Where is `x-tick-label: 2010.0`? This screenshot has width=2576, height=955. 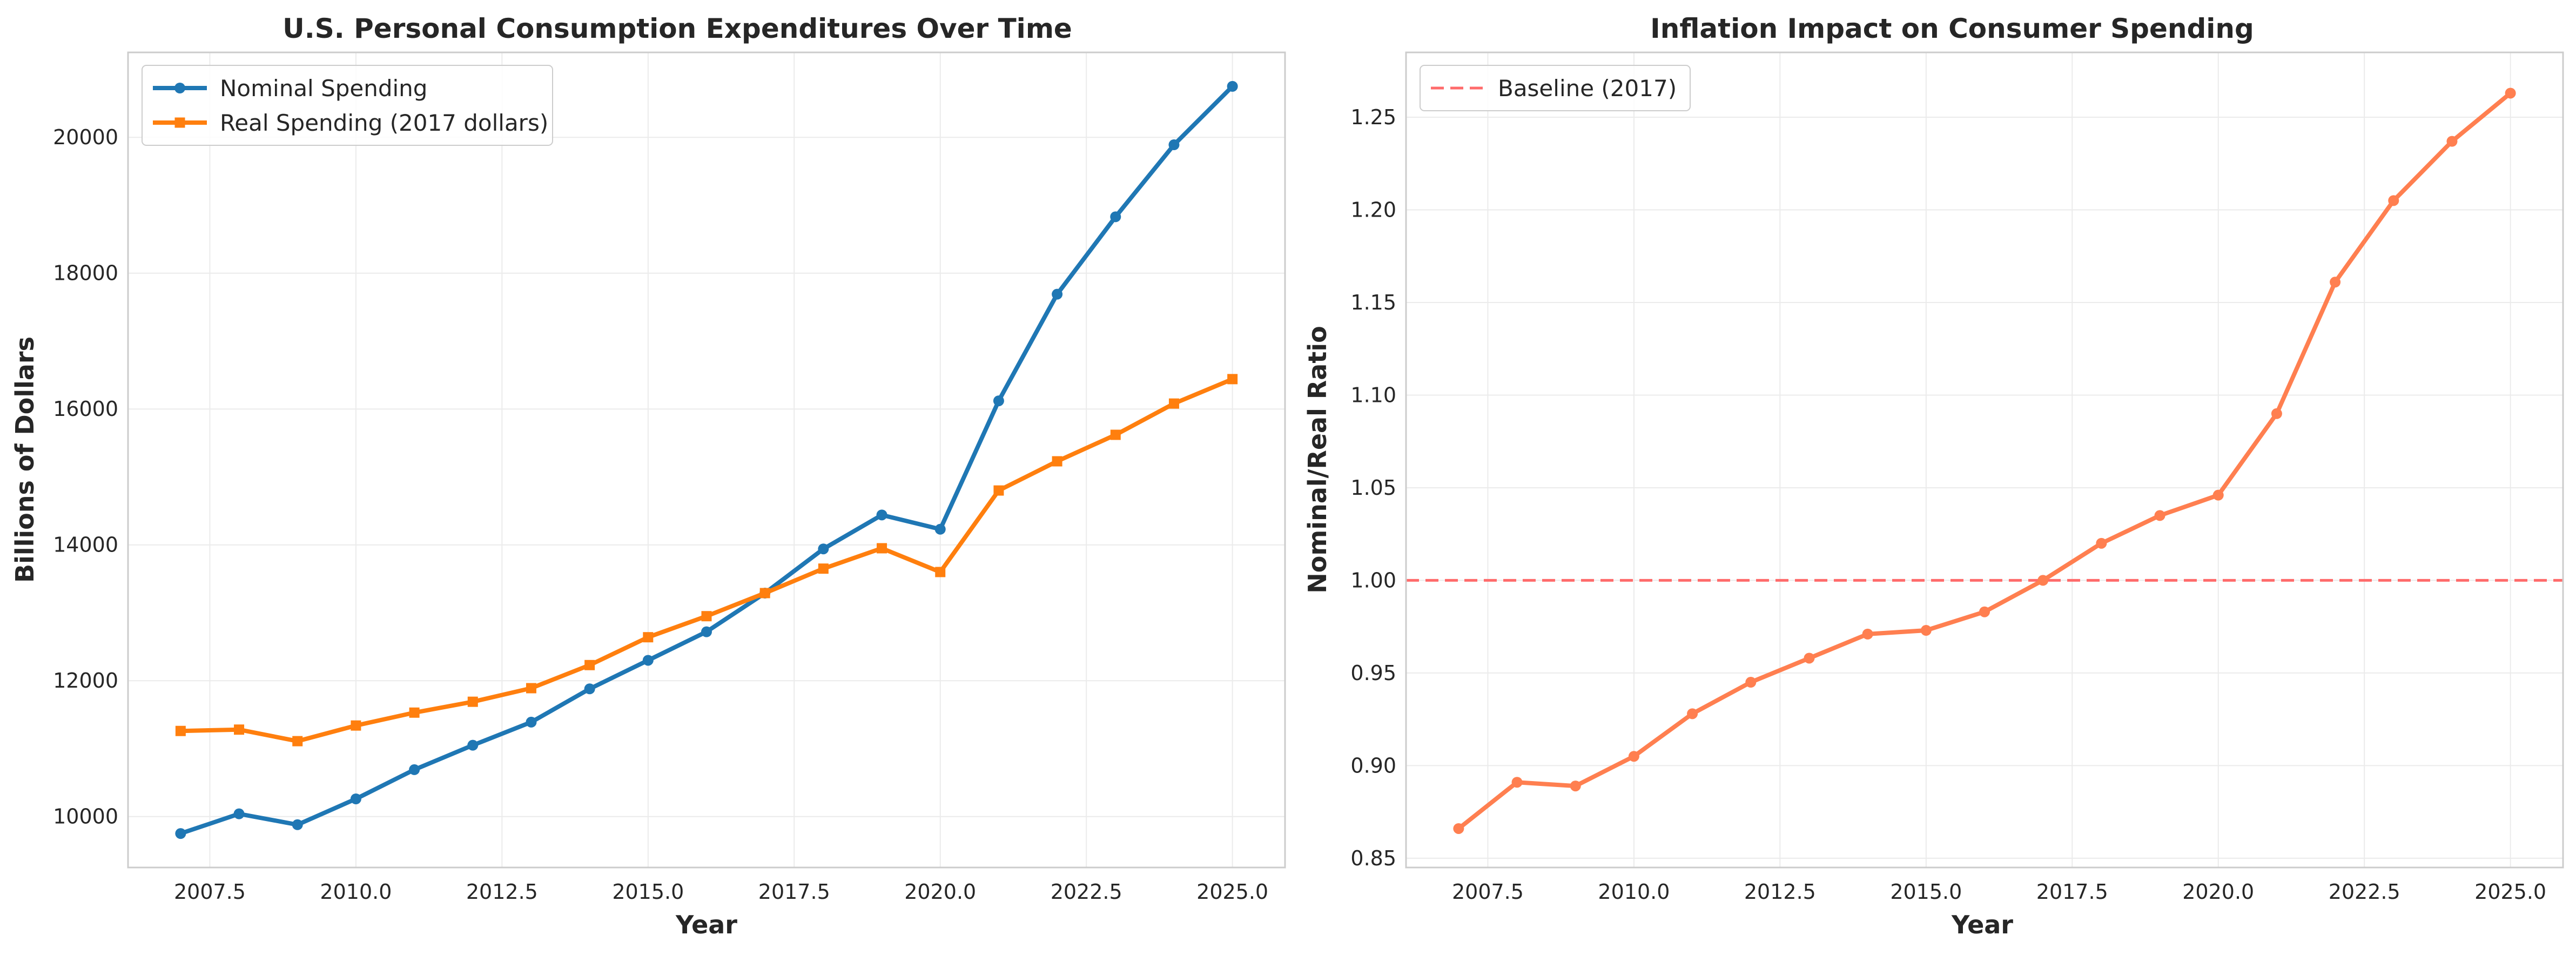
x-tick-label: 2010.0 is located at coordinates (356, 892).